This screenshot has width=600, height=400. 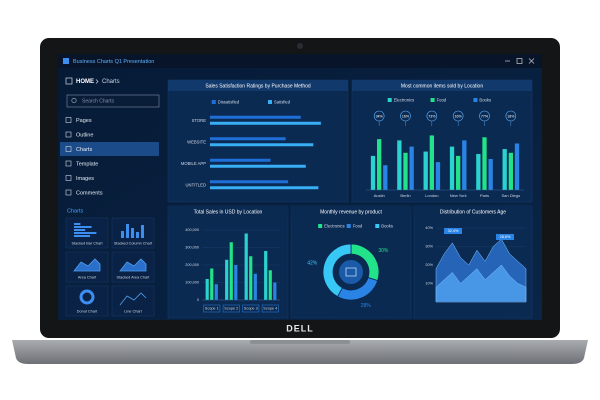 I want to click on legend-label: Satisfied, so click(x=282, y=101).